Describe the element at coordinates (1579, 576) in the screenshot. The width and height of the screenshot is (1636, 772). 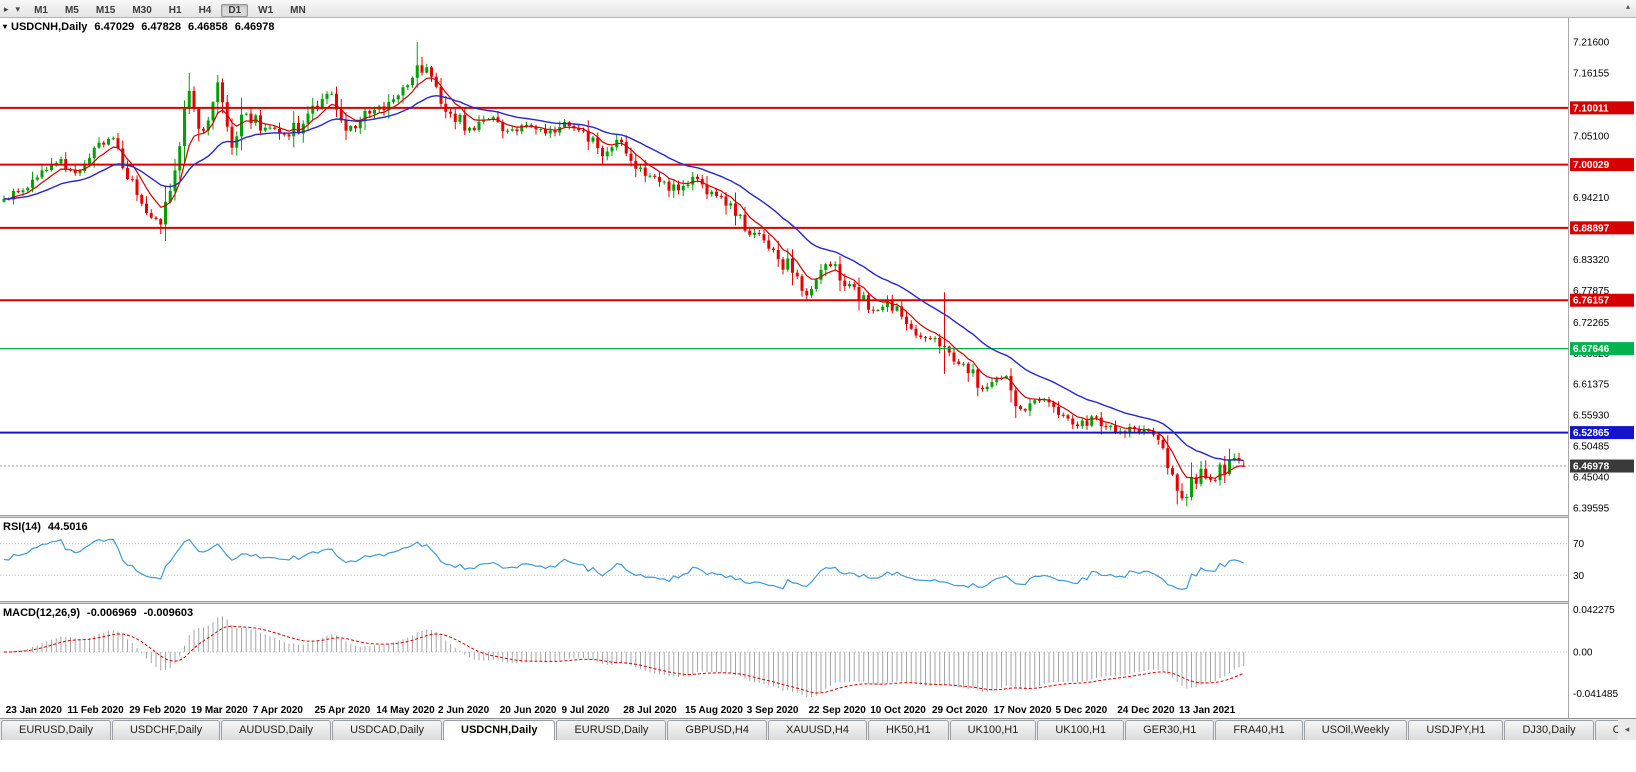
I see `rsi-lower-label: 30` at that location.